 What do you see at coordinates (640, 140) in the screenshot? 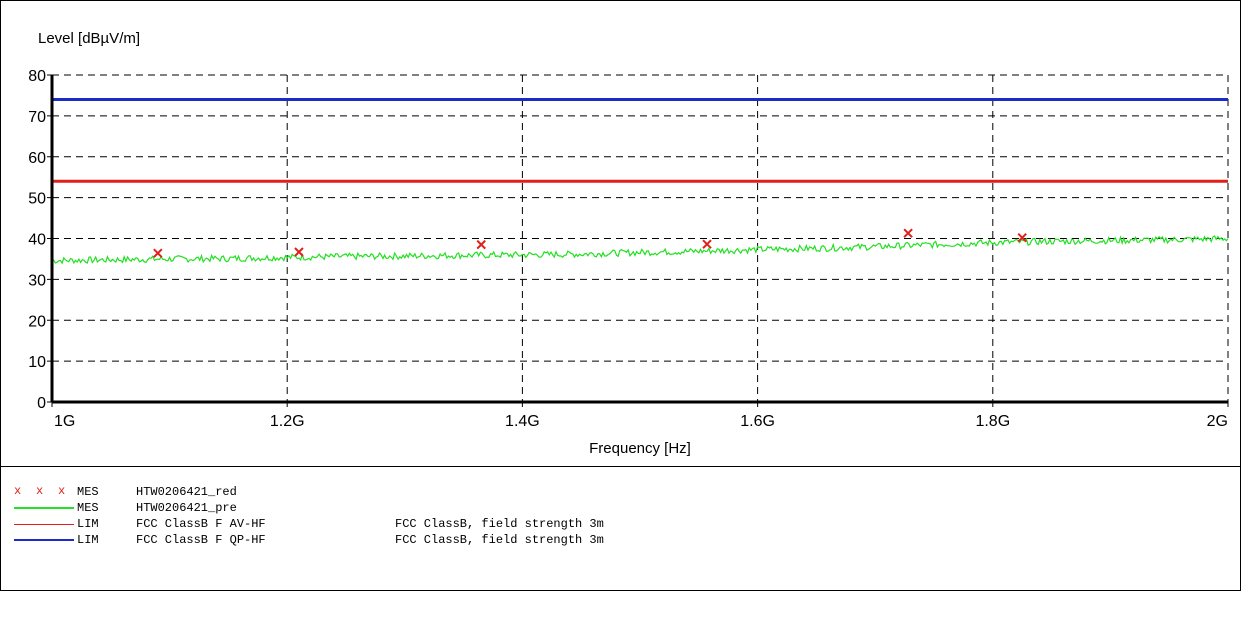
I see `limit-lines` at bounding box center [640, 140].